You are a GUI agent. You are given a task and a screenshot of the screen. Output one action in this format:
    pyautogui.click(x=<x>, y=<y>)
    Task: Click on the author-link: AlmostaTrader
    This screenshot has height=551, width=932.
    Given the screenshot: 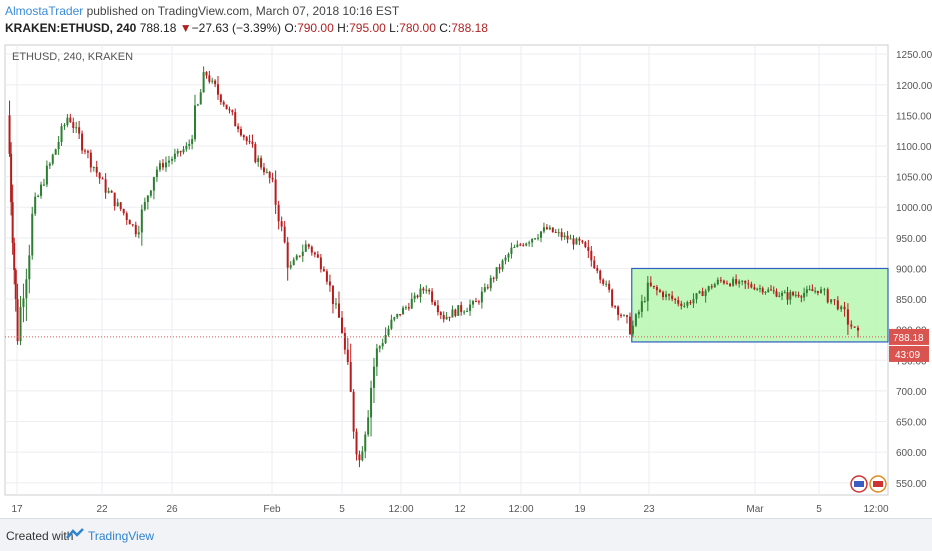 What is the action you would take?
    pyautogui.click(x=44, y=11)
    